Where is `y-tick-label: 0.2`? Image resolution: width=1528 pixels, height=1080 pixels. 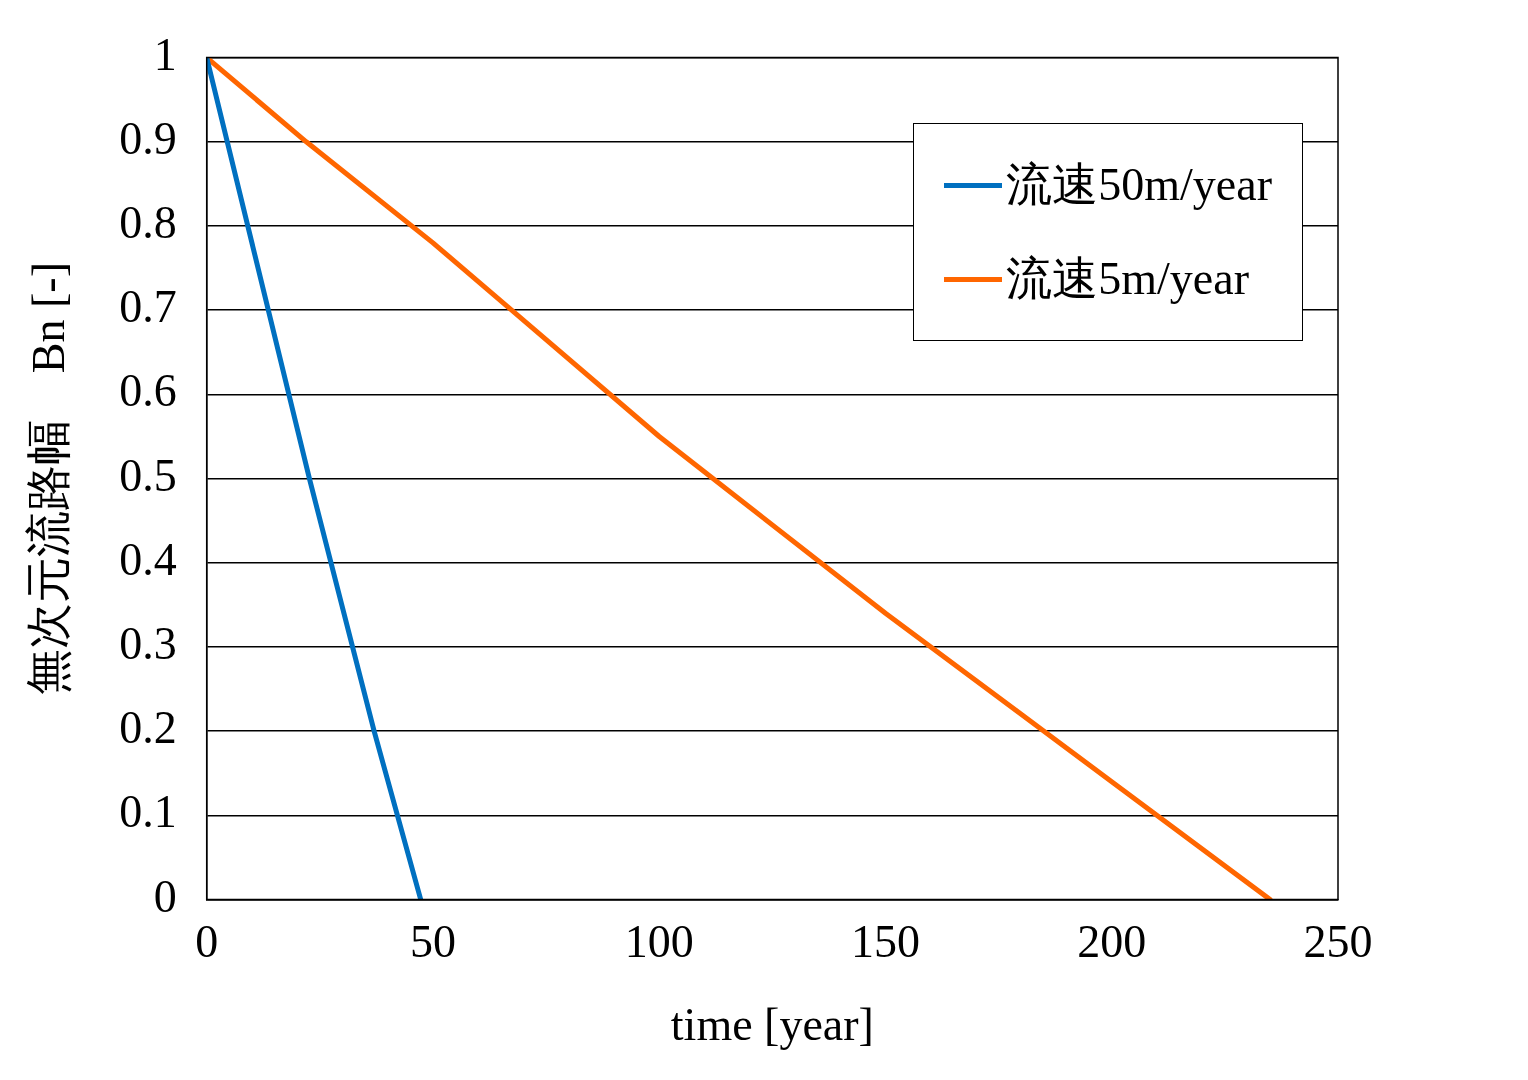
y-tick-label: 0.2 is located at coordinates (148, 728).